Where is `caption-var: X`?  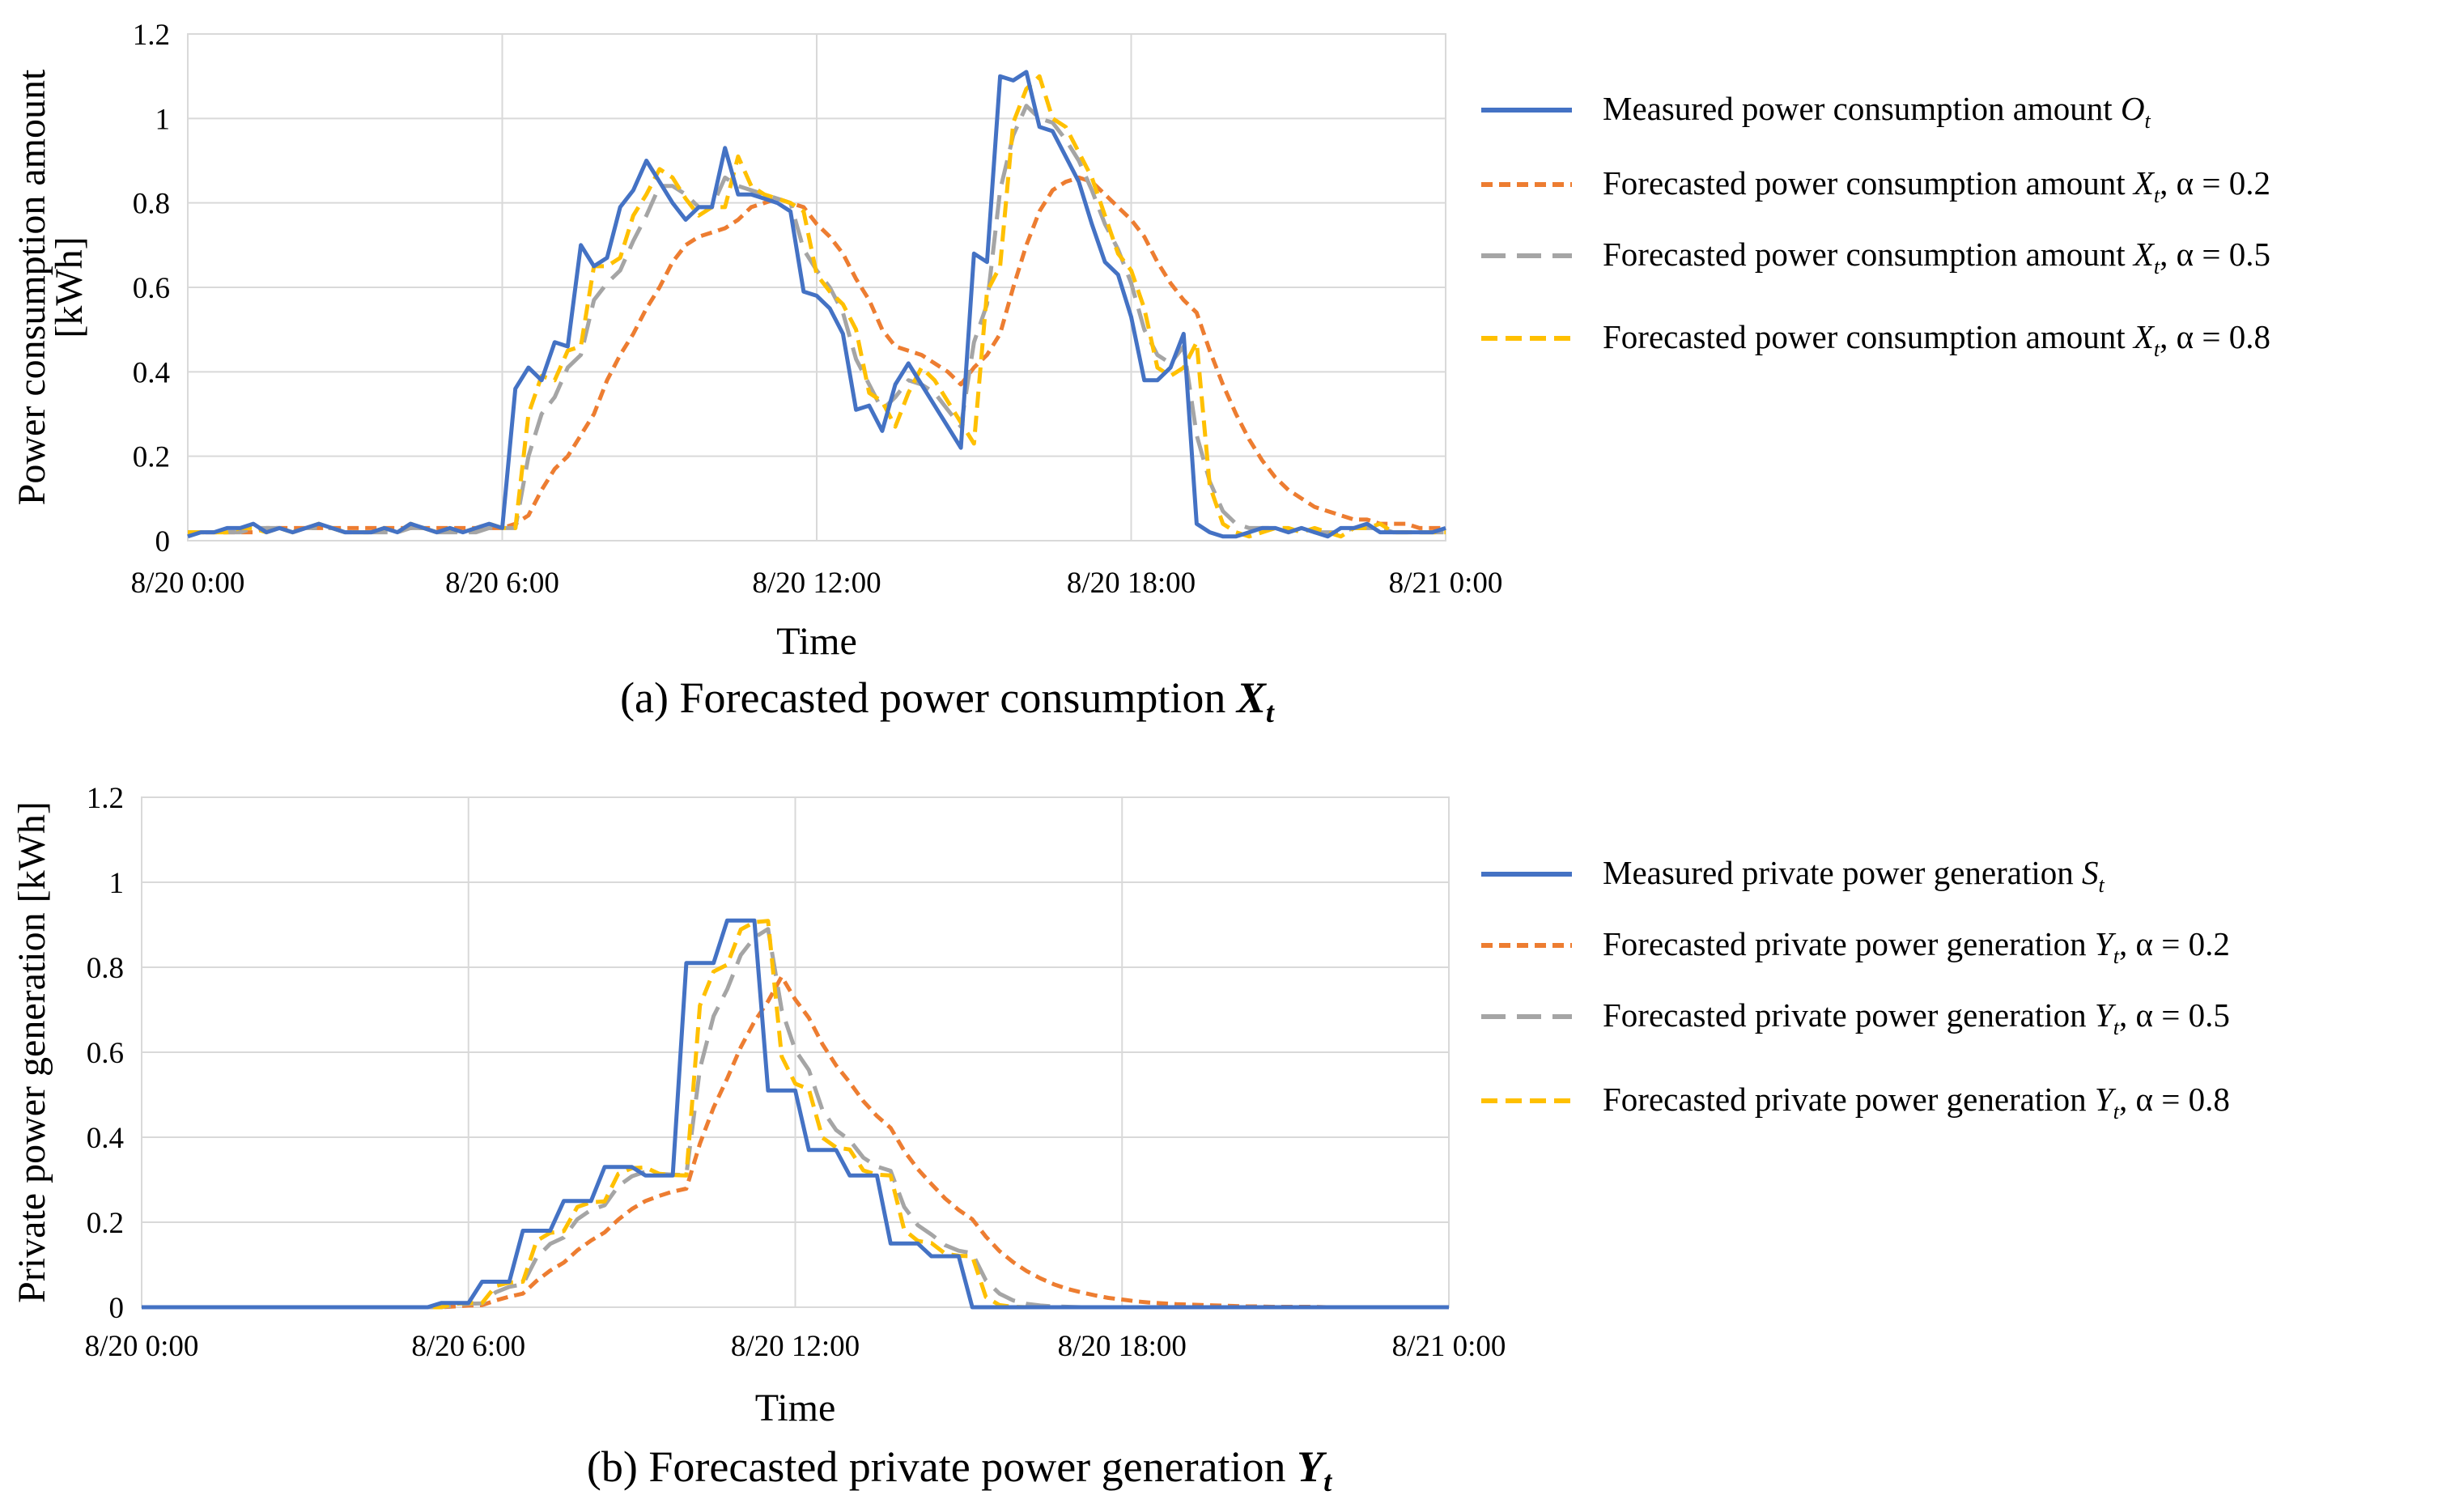 caption-var: X is located at coordinates (1251, 697).